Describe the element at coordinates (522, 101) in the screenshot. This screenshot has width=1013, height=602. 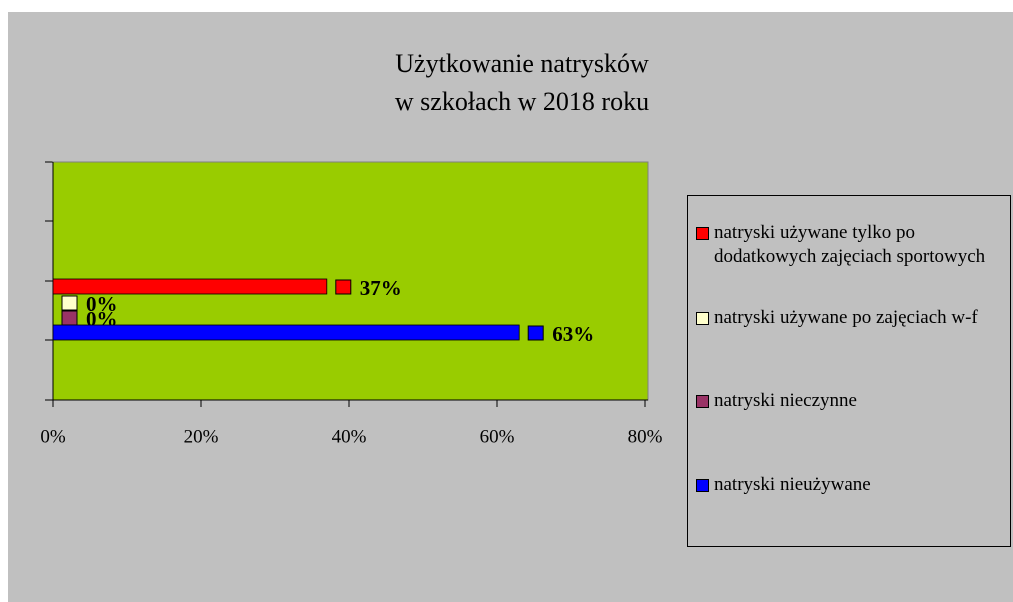
I see `chart-title: w szkołach w 2018 roku` at that location.